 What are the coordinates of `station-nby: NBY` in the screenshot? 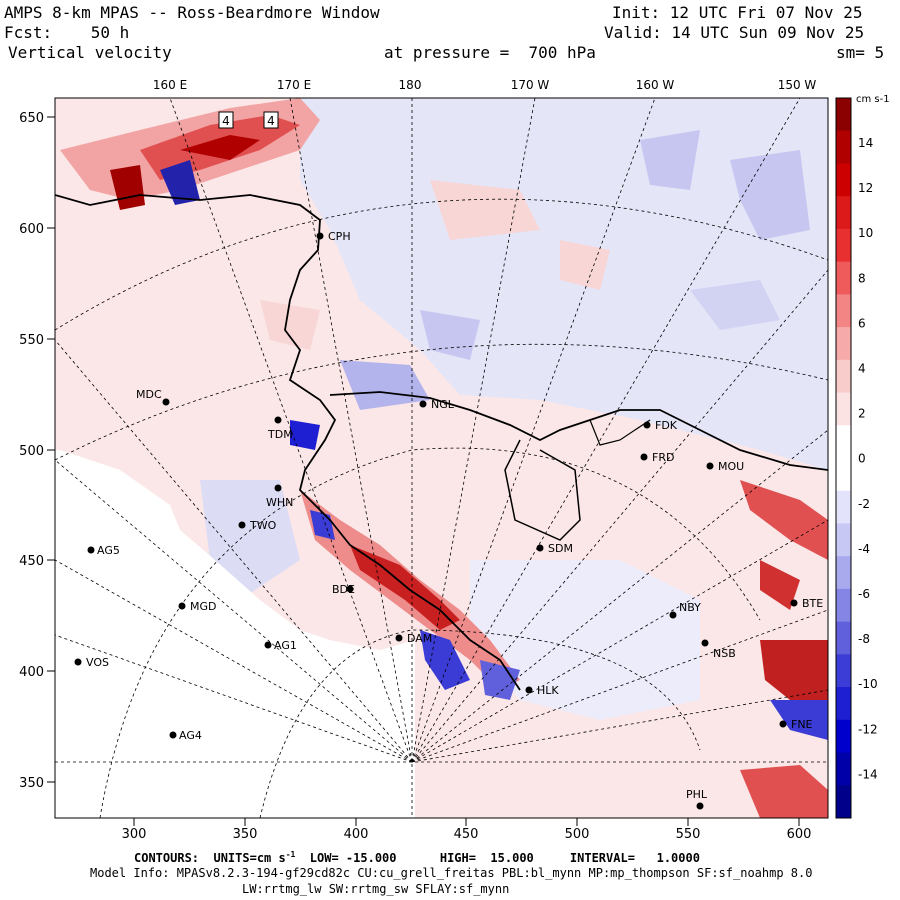 It's located at (685, 610).